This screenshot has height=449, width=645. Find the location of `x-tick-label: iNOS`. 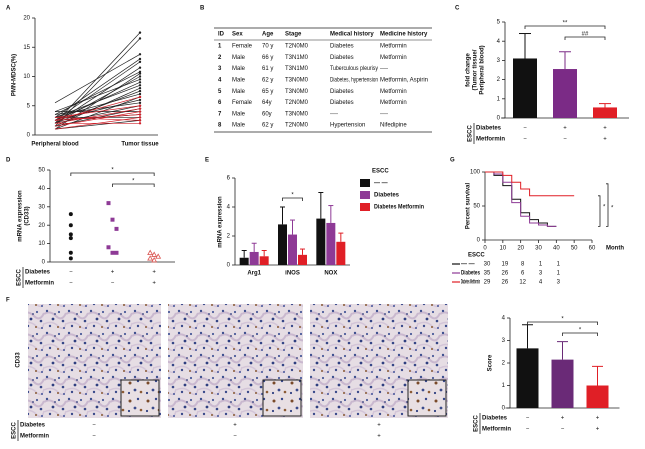

x-tick-label: iNOS is located at coordinates (292, 274).